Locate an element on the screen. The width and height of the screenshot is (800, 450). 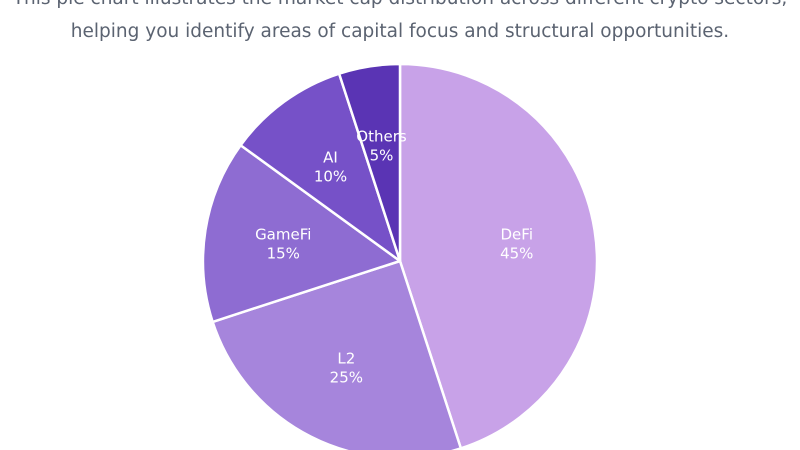
slice-value-gamefi: 15% is located at coordinates (283, 254).